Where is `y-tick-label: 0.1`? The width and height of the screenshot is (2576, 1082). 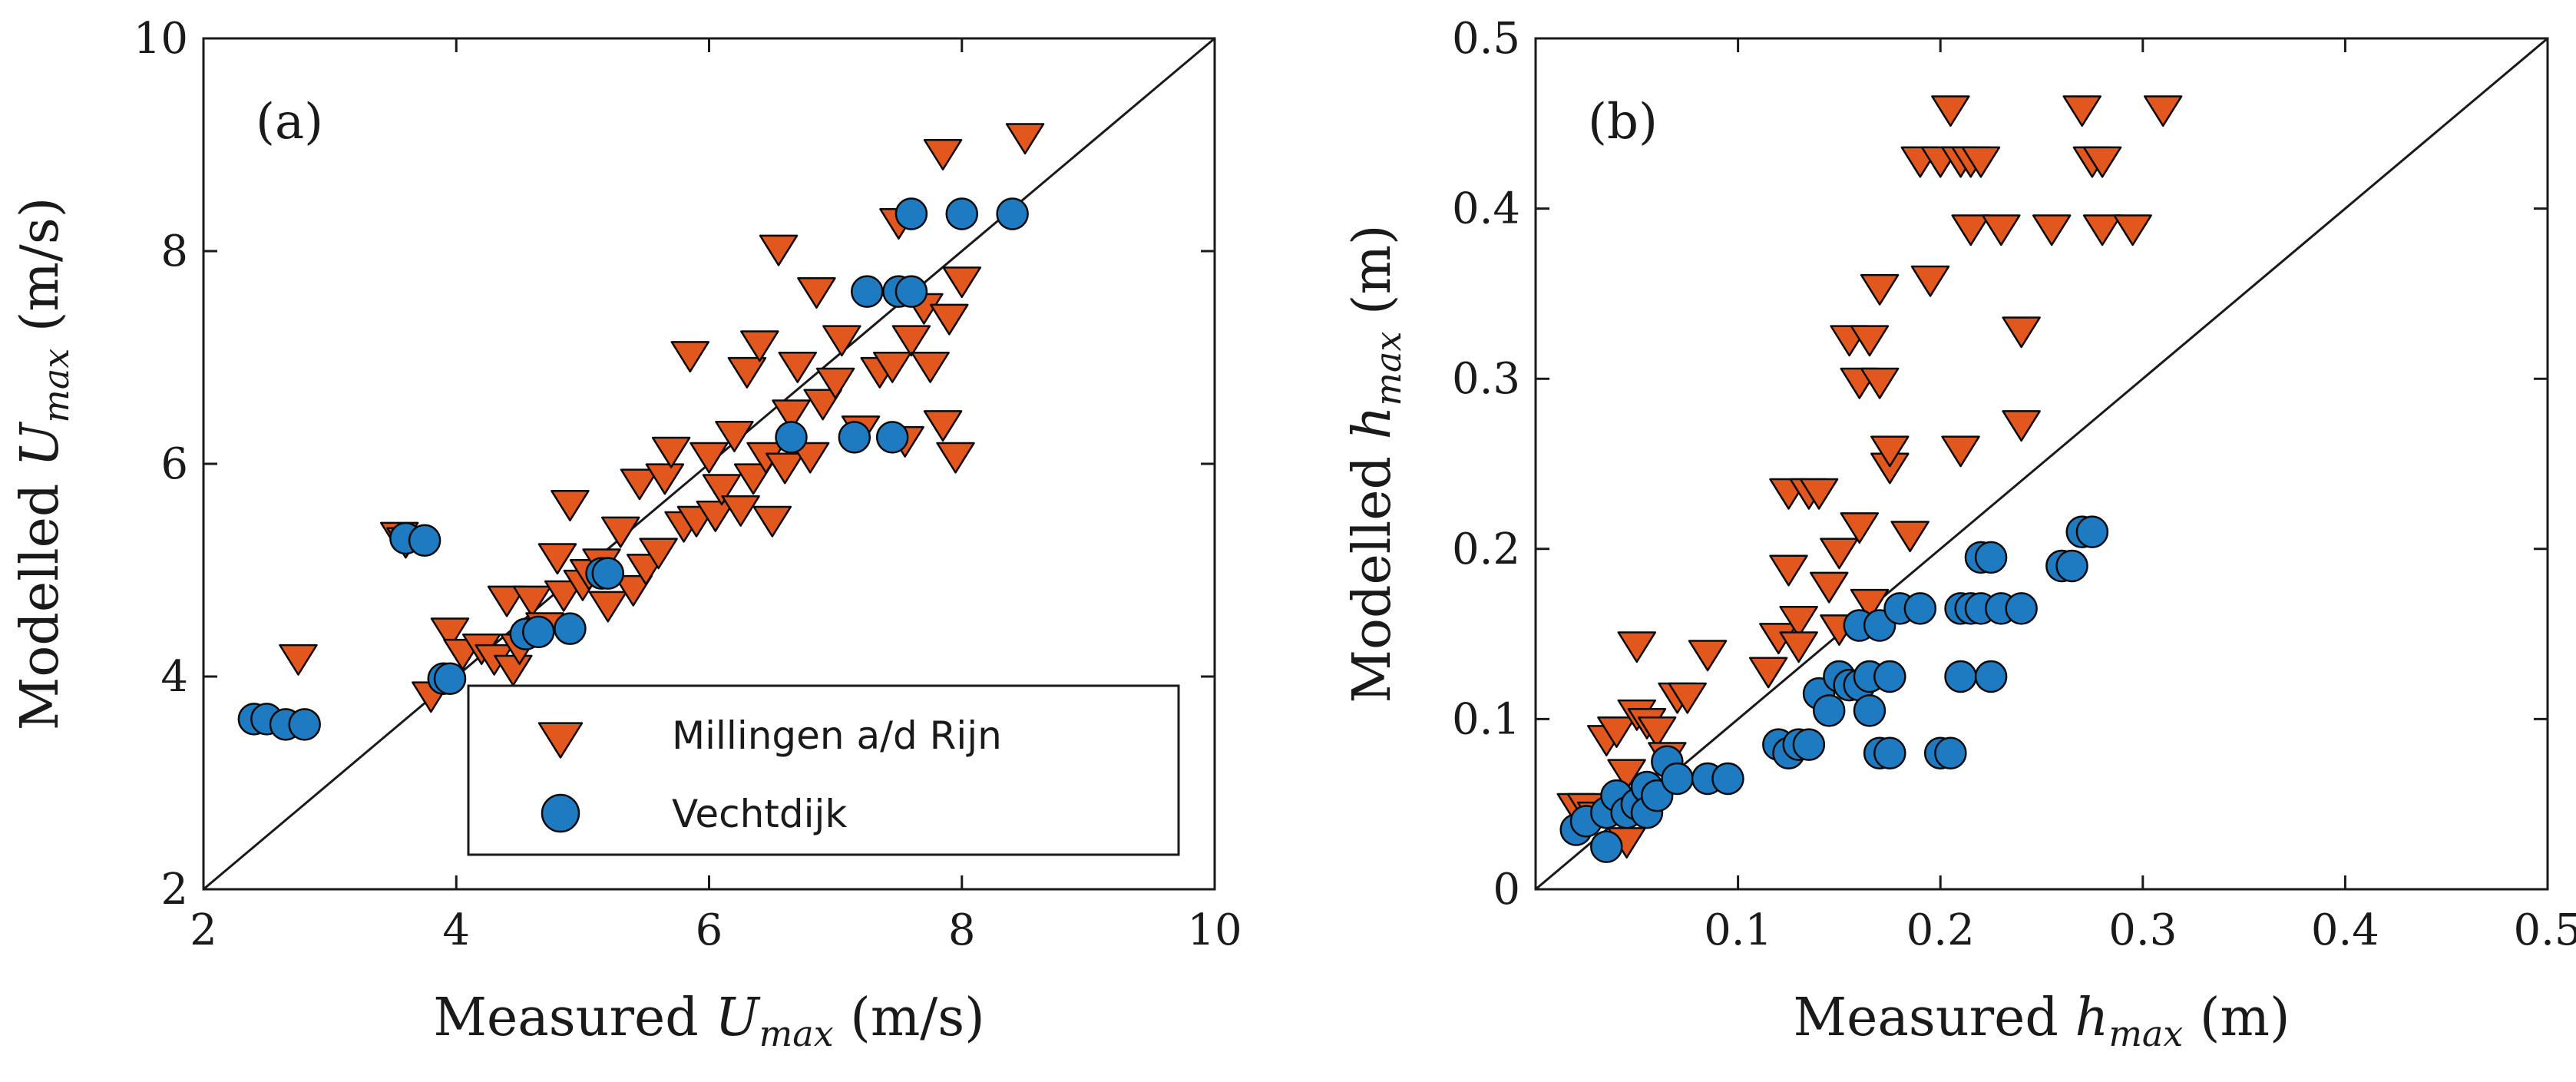
y-tick-label: 0.1 is located at coordinates (1486, 719).